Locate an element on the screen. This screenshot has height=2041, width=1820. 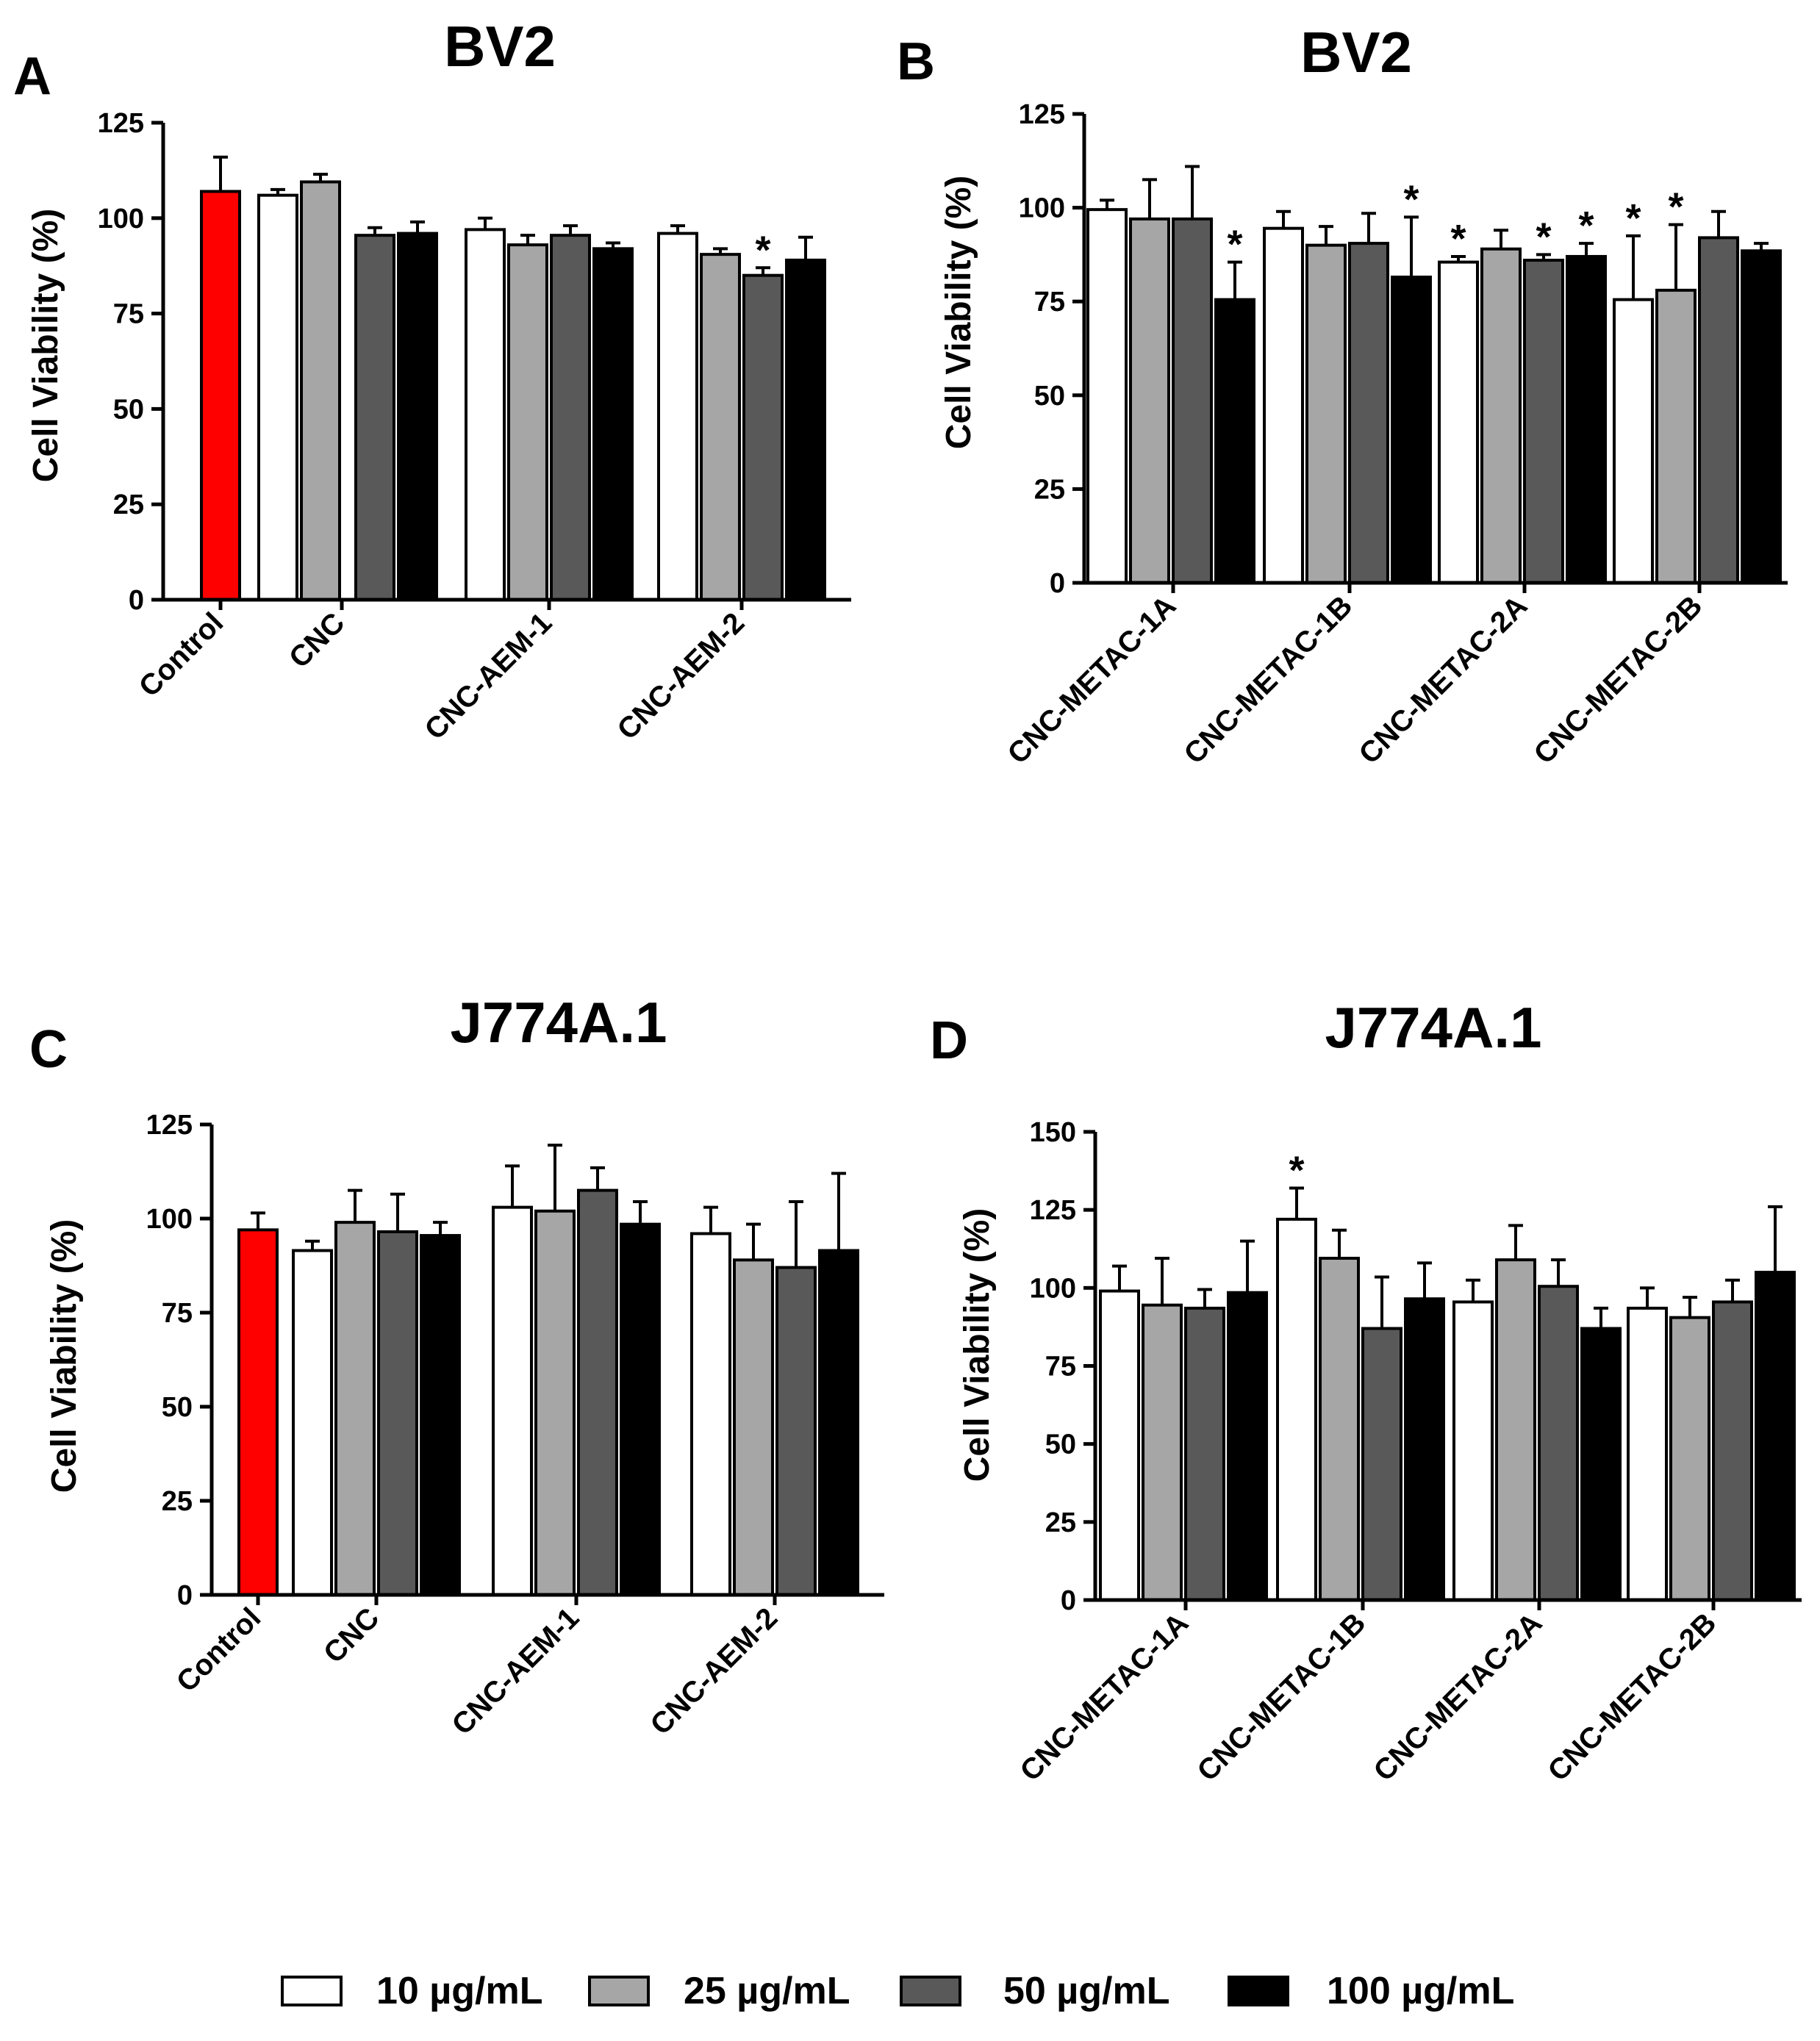
panel-letter-d: D is located at coordinates (949, 1040).